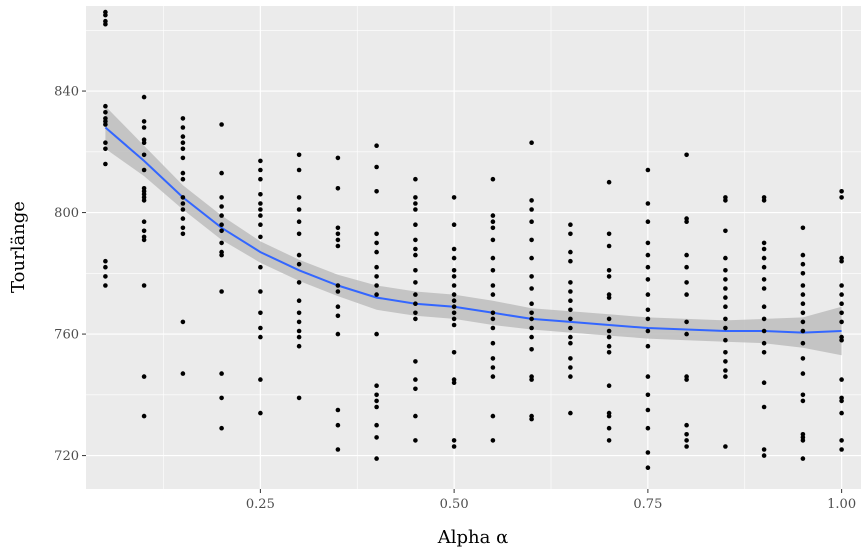 The height and width of the screenshot is (557, 867). What do you see at coordinates (18, 247) in the screenshot?
I see `y-axis-title: Tourlänge` at bounding box center [18, 247].